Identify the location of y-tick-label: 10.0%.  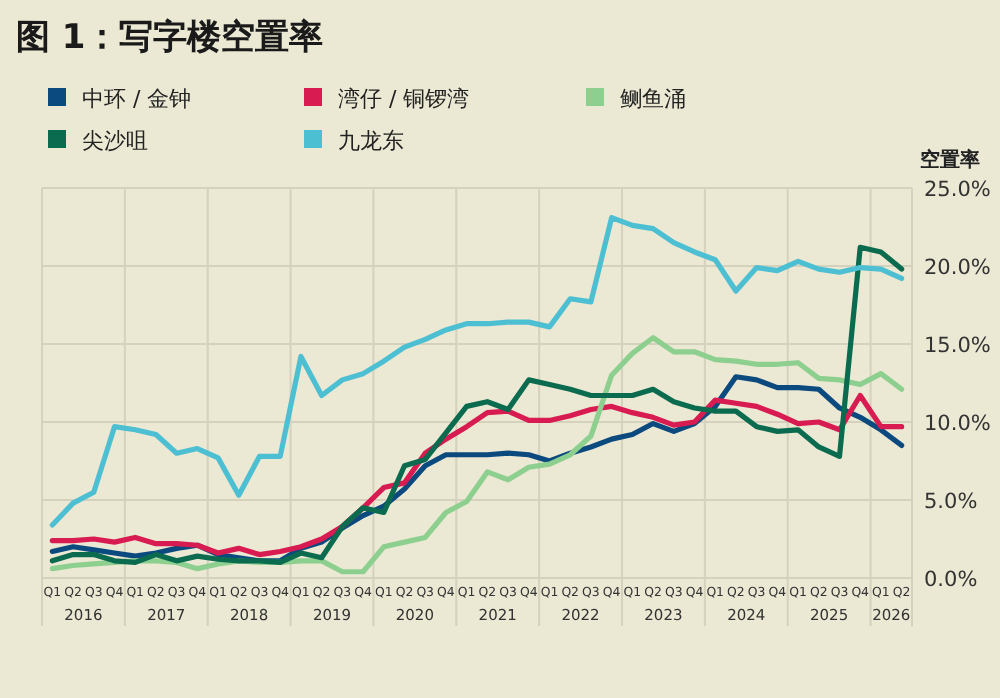
(957, 424).